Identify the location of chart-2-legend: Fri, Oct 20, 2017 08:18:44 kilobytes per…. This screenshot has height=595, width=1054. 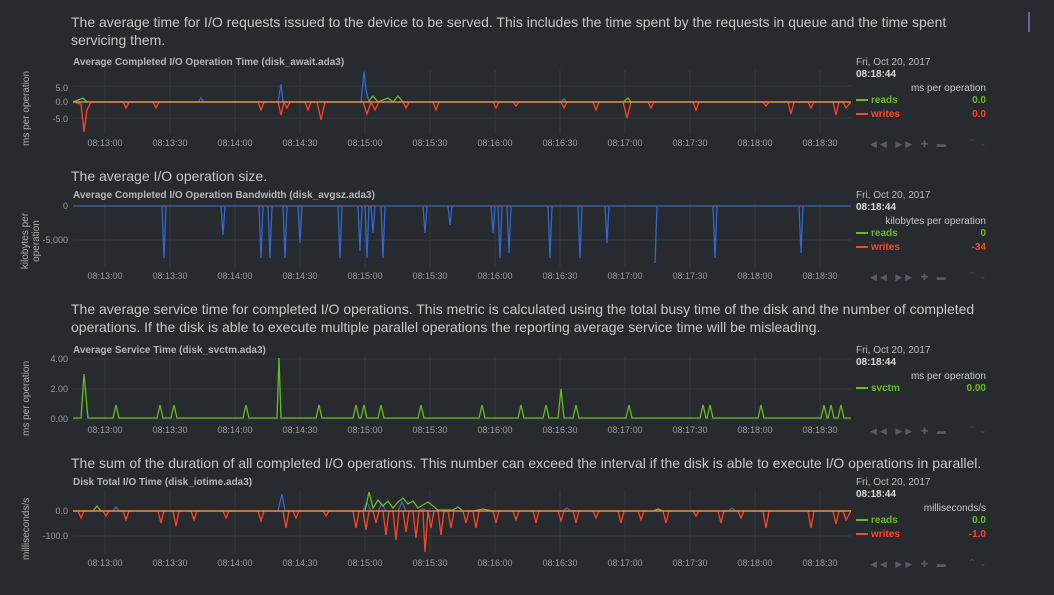
(926, 227).